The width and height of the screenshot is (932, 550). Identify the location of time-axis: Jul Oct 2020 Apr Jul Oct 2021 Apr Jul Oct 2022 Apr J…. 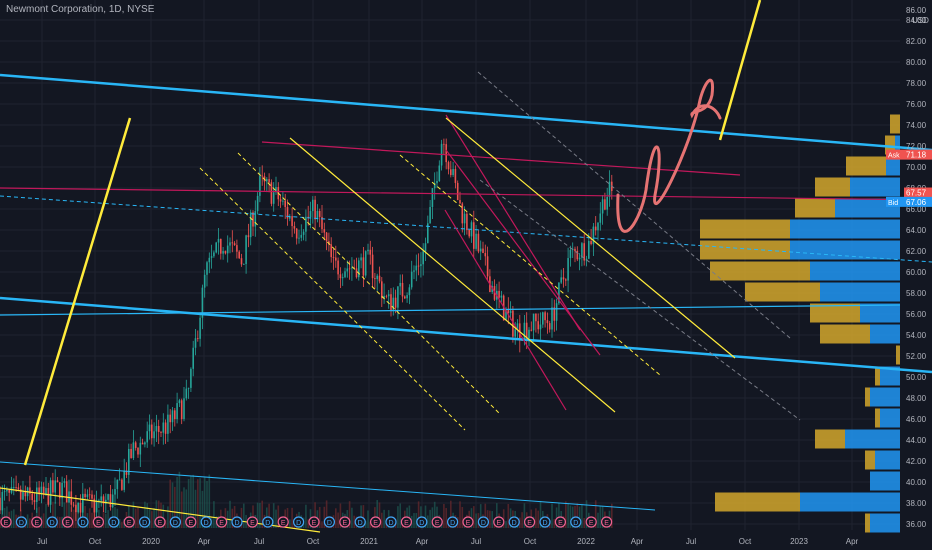
(448, 541).